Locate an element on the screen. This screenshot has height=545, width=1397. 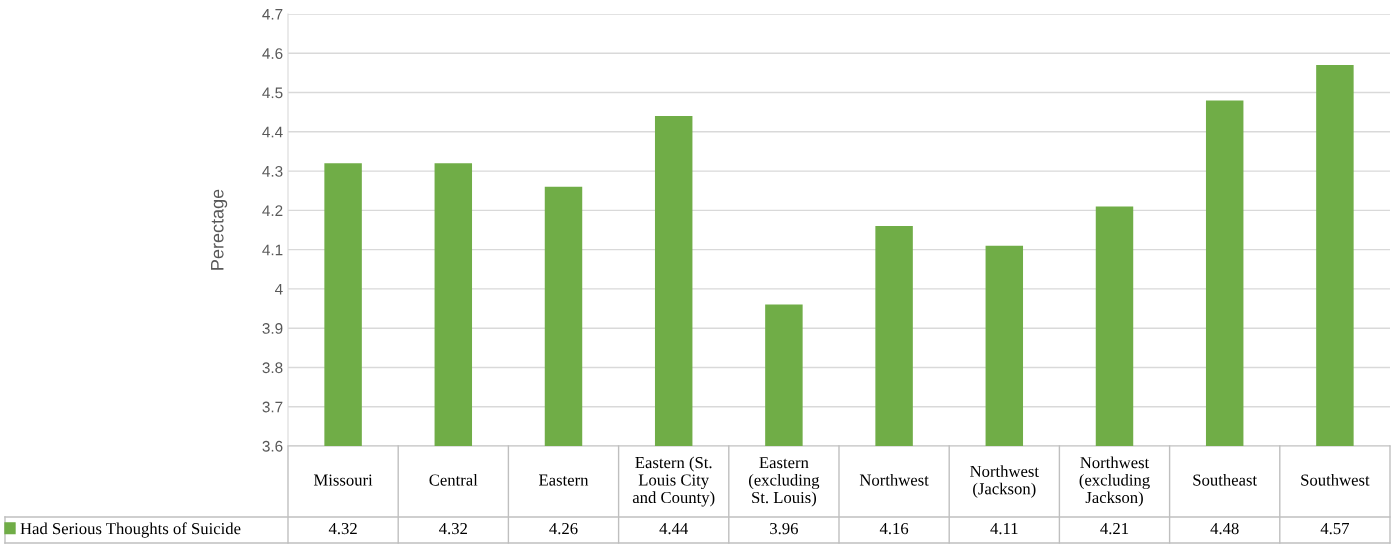
y-tick-label: 4.3 is located at coordinates (272, 171).